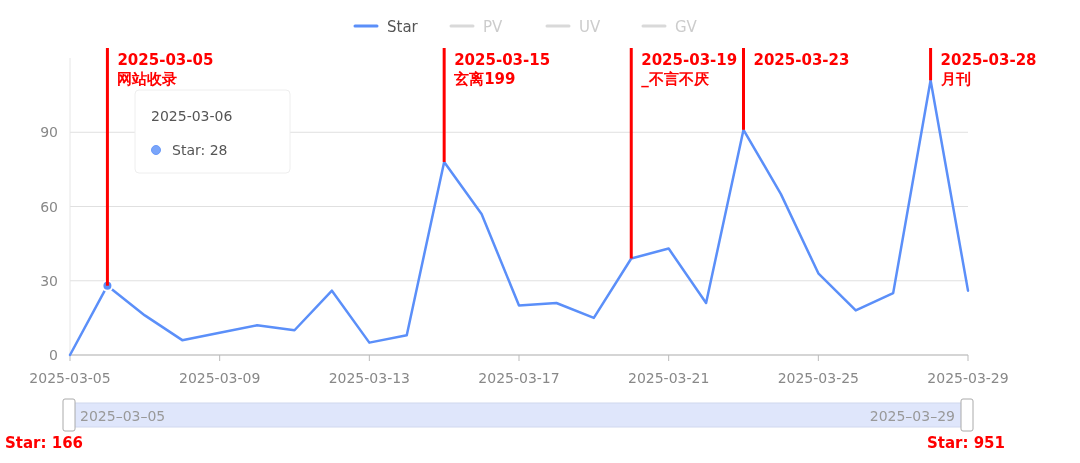 This screenshot has height=463, width=1080. I want to click on x-tick-label: 2025-03-25, so click(818, 378).